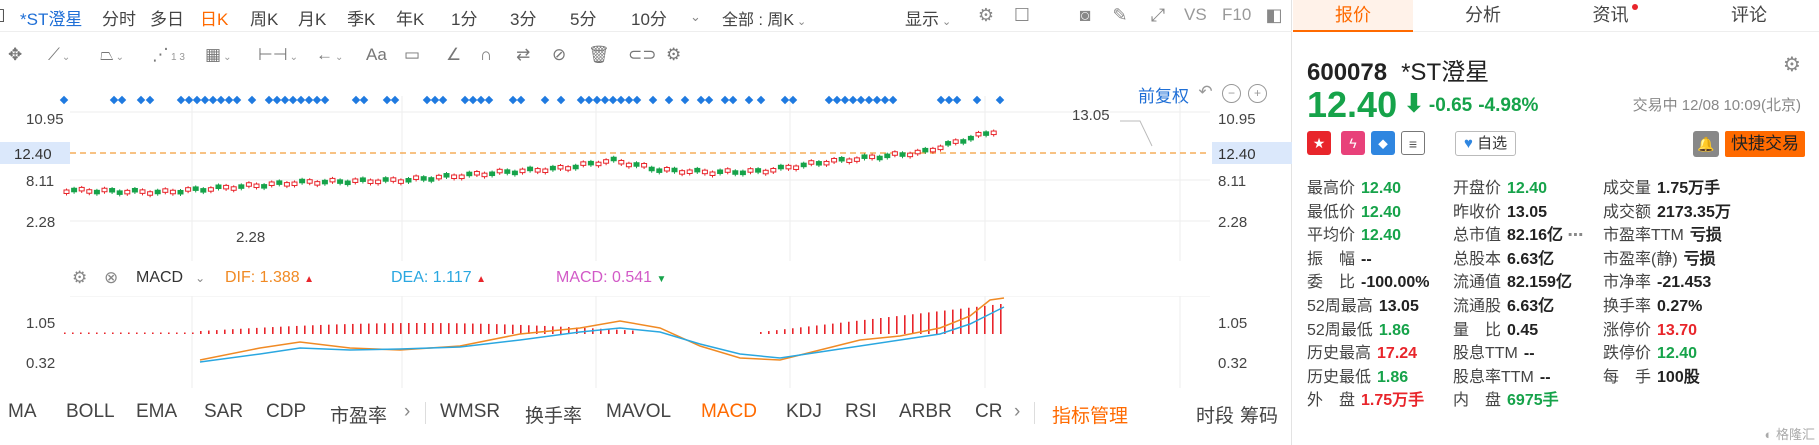 Image resolution: width=1819 pixels, height=445 pixels. What do you see at coordinates (583, 19) in the screenshot?
I see `tab-5min: 5分` at bounding box center [583, 19].